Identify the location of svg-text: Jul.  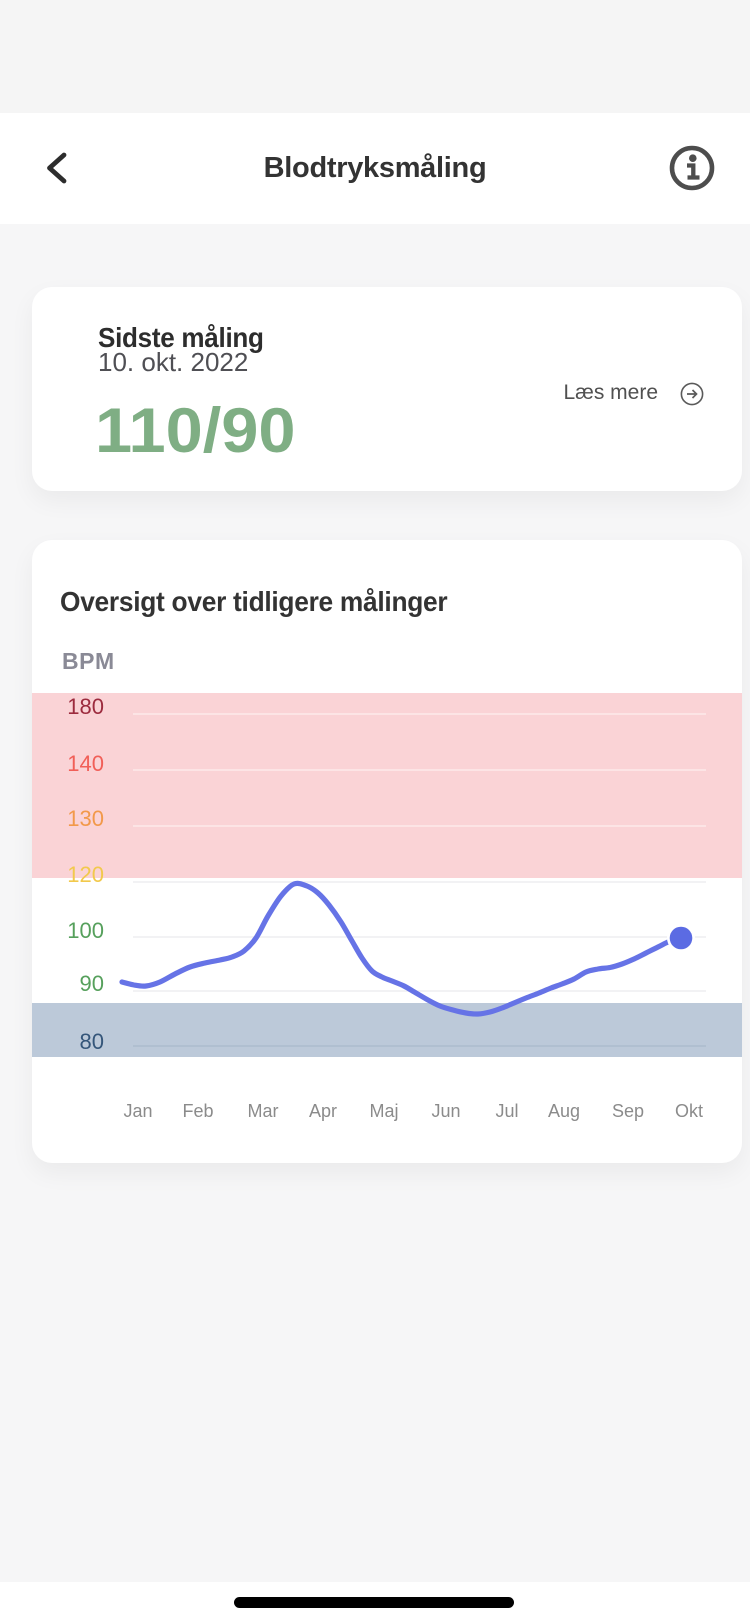
(506, 1111).